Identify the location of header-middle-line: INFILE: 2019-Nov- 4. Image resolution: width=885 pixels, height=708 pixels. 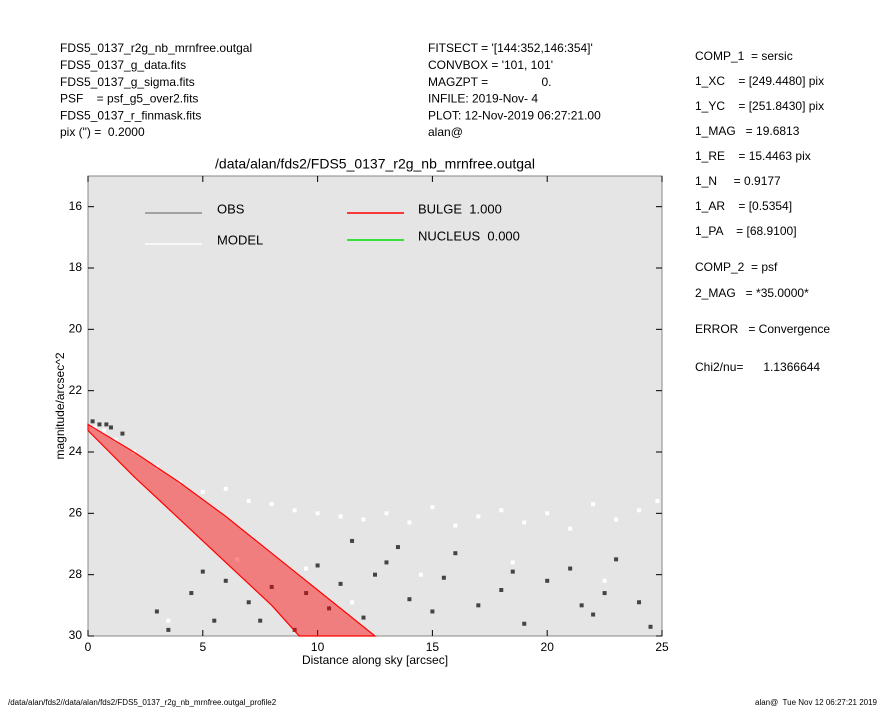
(483, 99).